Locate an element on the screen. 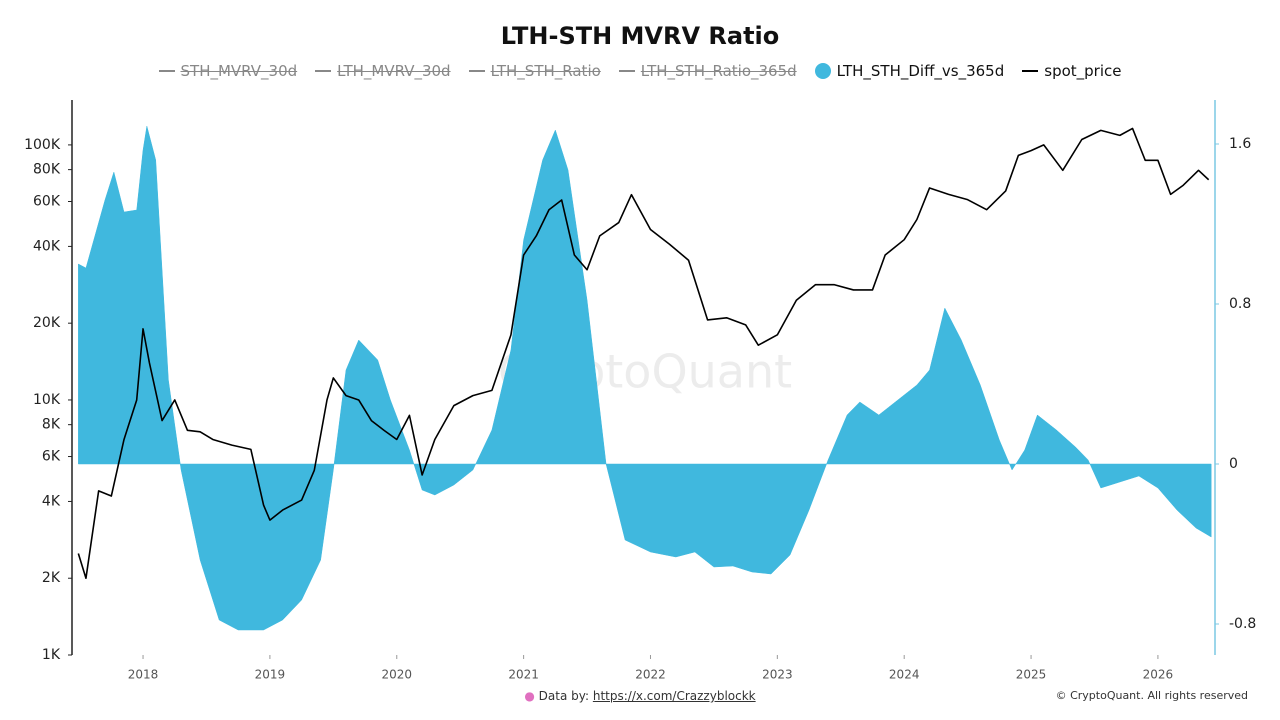 This screenshot has width=1280, height=720. legend-item: spot_price is located at coordinates (1071, 71).